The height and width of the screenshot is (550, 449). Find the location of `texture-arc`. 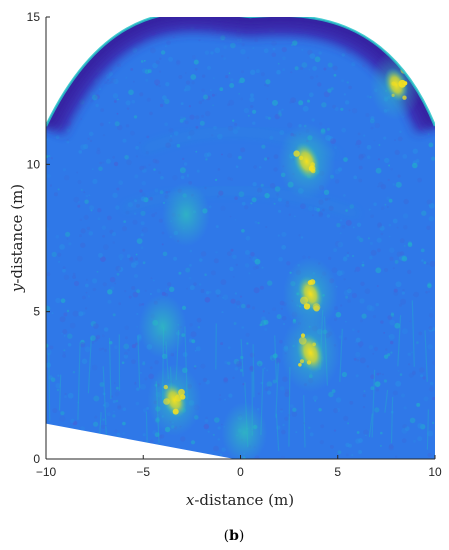

texture-arc is located at coordinates (240, 202).